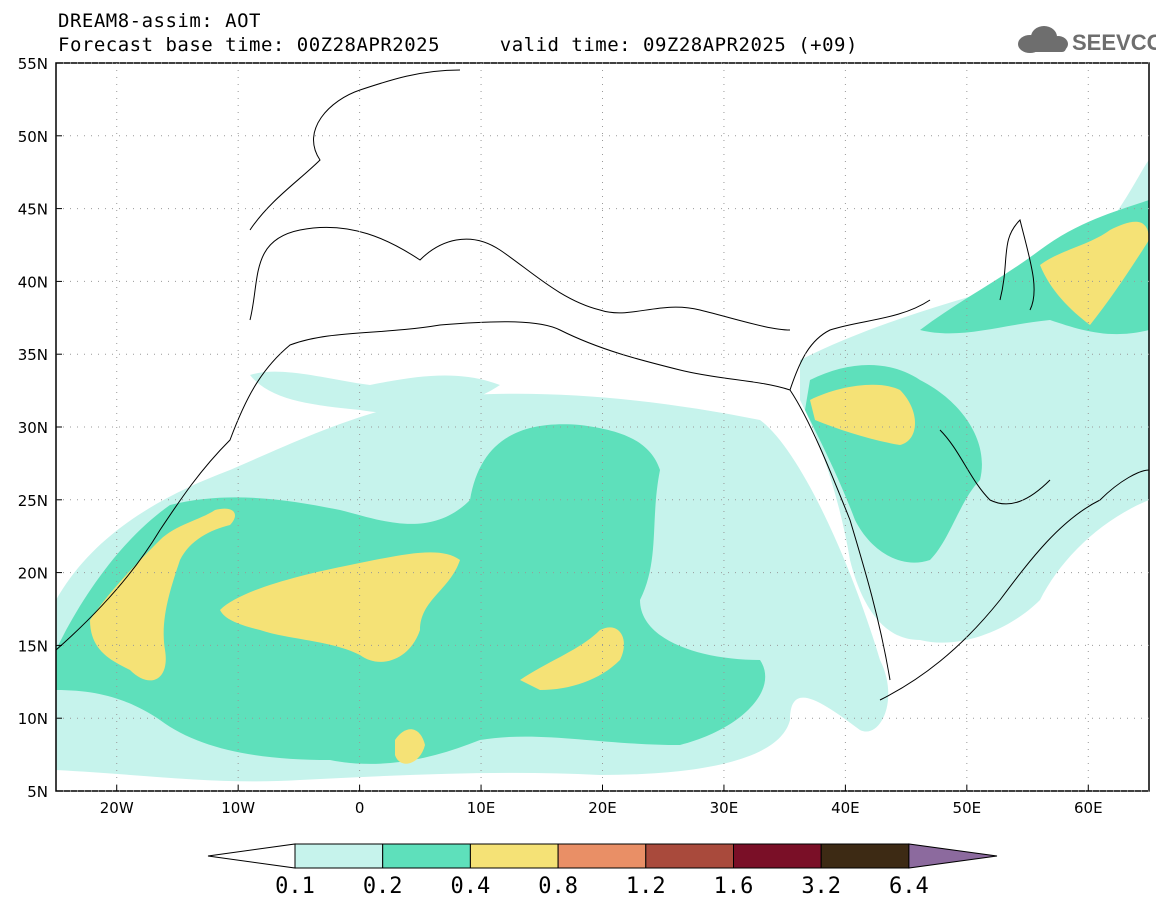  What do you see at coordinates (159, 21) in the screenshot?
I see `map-title: DREAM8-assim: AOT` at bounding box center [159, 21].